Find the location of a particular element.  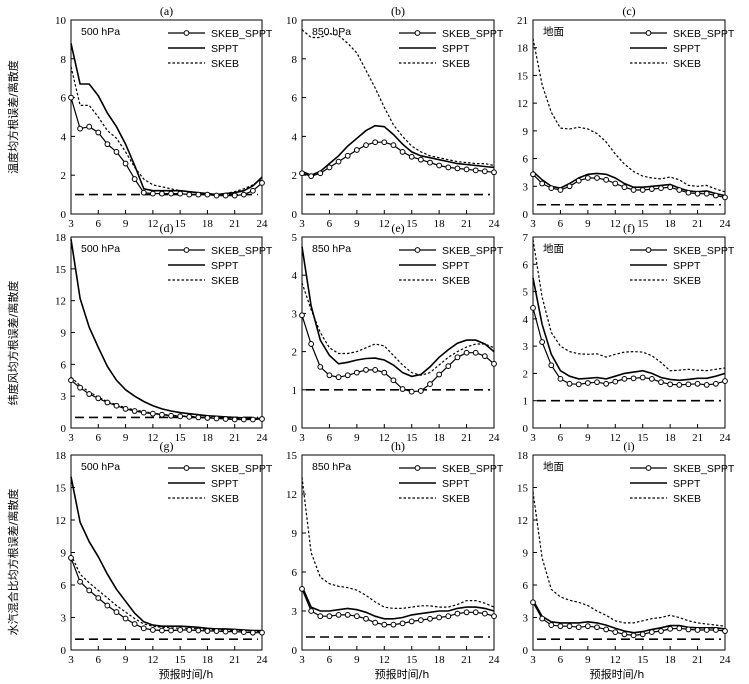

row-ylabel-1: 温度均方根误差/离散度 is located at coordinates (13, 117).